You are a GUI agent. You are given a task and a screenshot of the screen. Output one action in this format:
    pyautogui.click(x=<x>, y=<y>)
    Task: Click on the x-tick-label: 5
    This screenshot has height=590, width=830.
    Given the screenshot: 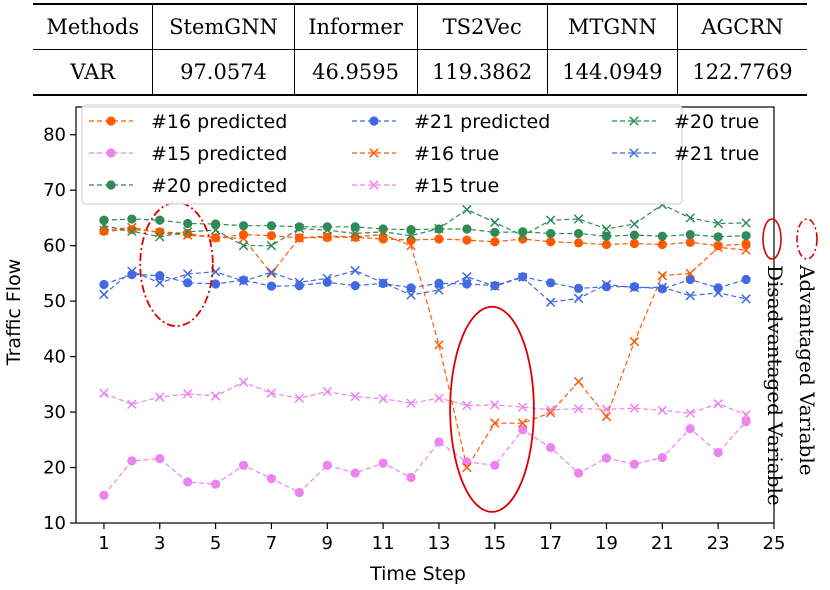 What is the action you would take?
    pyautogui.click(x=215, y=543)
    